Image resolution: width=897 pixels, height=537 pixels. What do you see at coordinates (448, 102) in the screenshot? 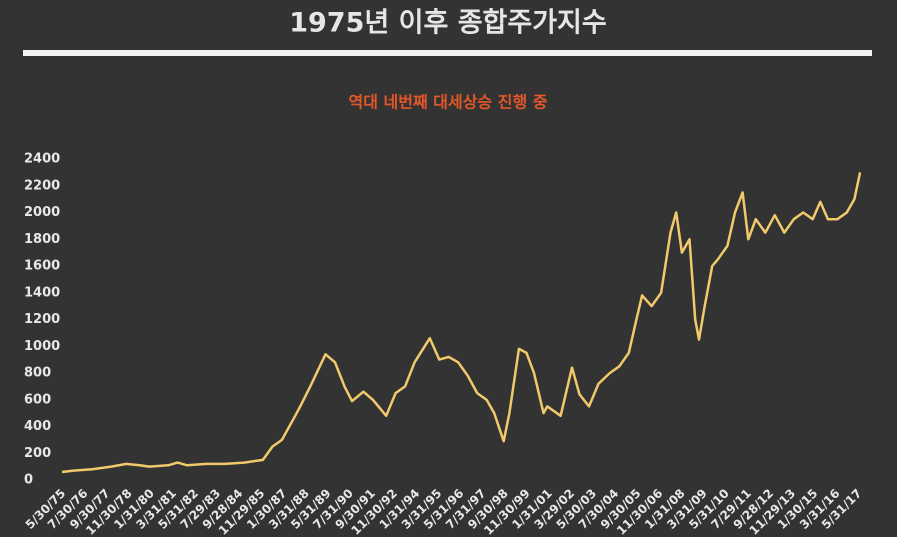
I see `chart-subtitle: 역대 네번째 대세상승 진행 중` at bounding box center [448, 102].